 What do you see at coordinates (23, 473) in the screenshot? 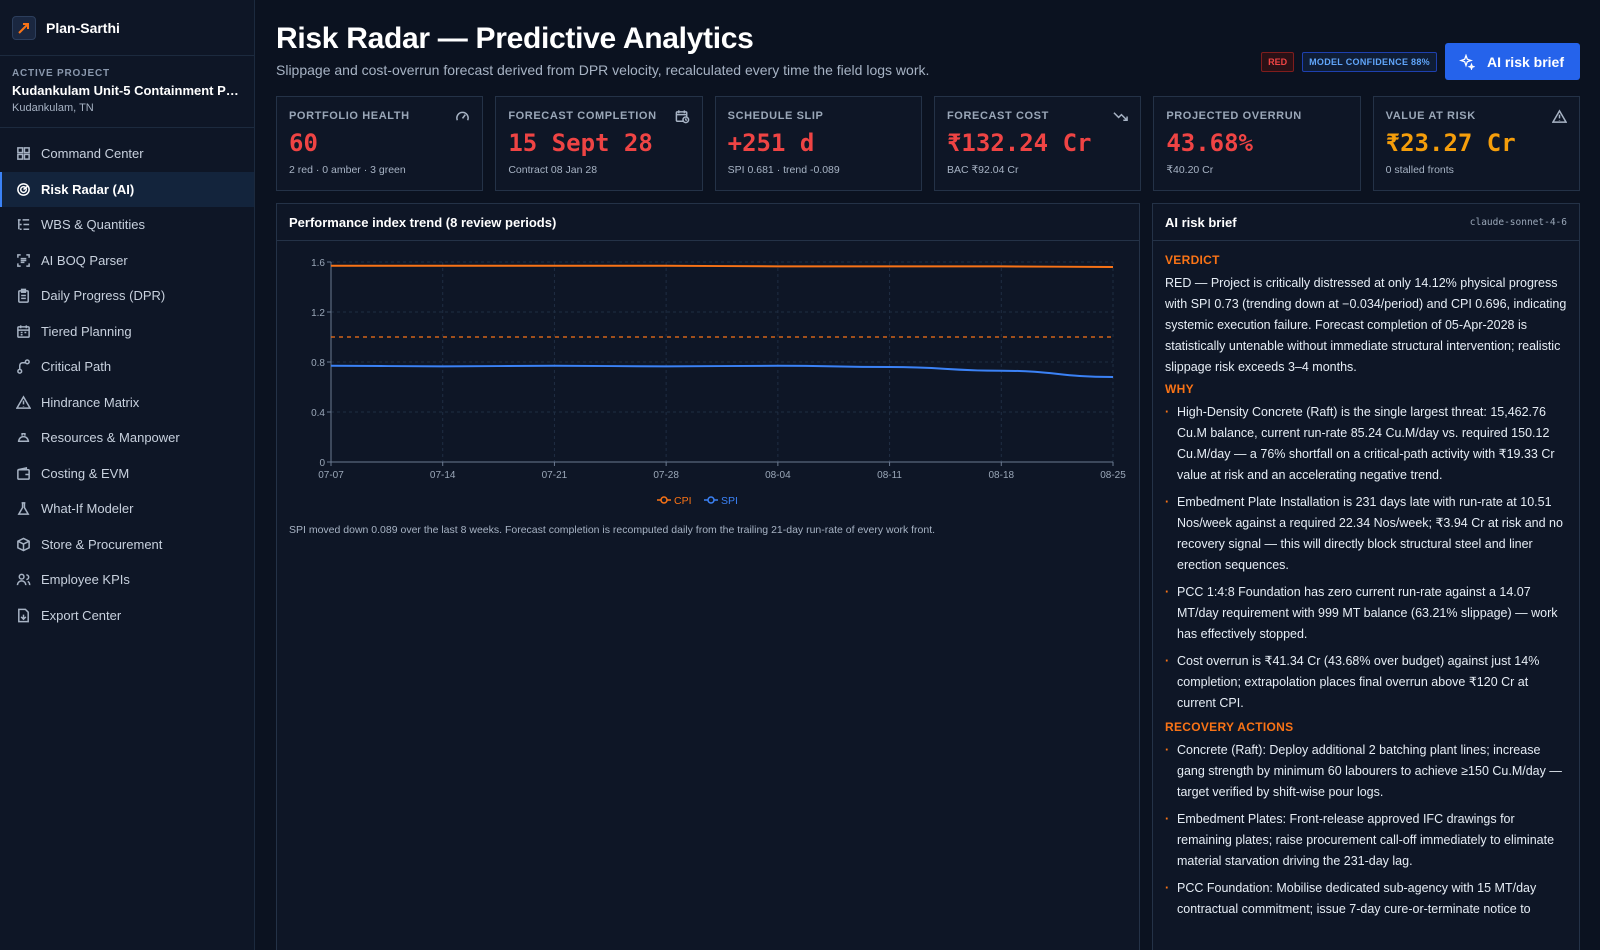
I see `wallet-icon` at bounding box center [23, 473].